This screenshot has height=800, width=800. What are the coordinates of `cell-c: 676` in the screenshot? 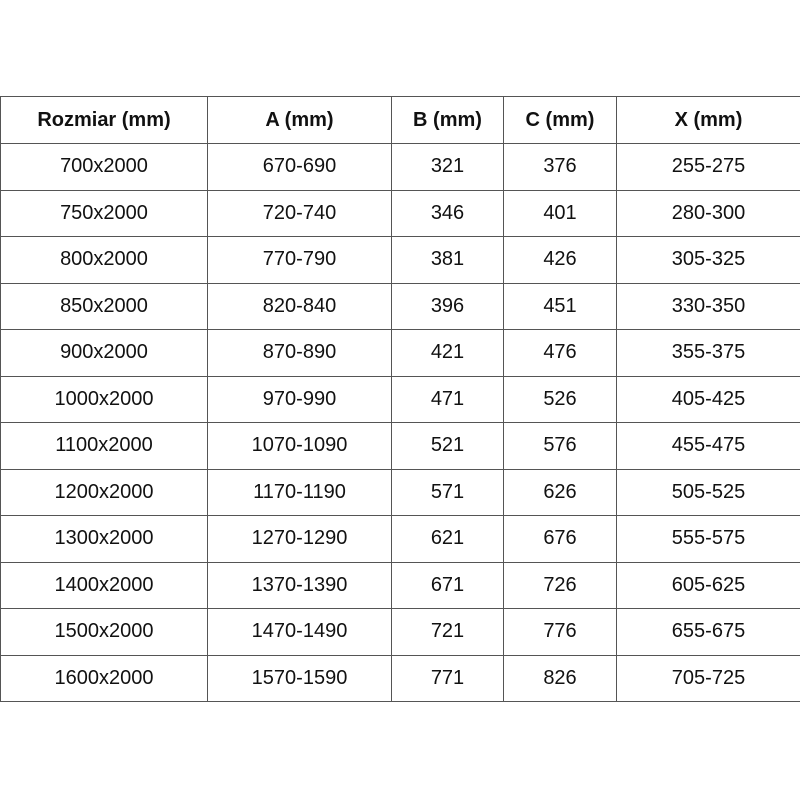 It's located at (560, 539).